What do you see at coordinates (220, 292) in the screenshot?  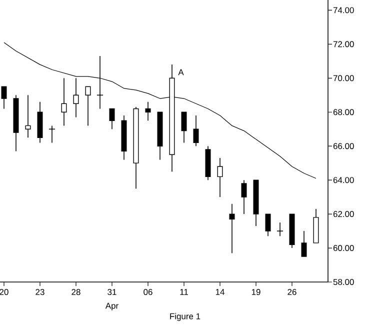 I see `x-tick-label: 14` at bounding box center [220, 292].